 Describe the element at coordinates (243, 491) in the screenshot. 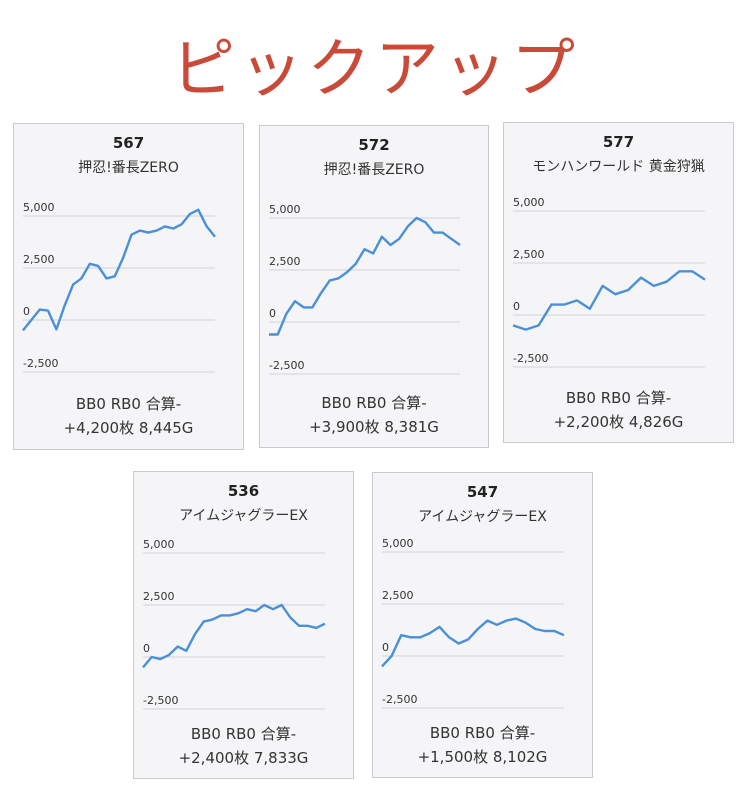

I see `machine-number: 536` at that location.